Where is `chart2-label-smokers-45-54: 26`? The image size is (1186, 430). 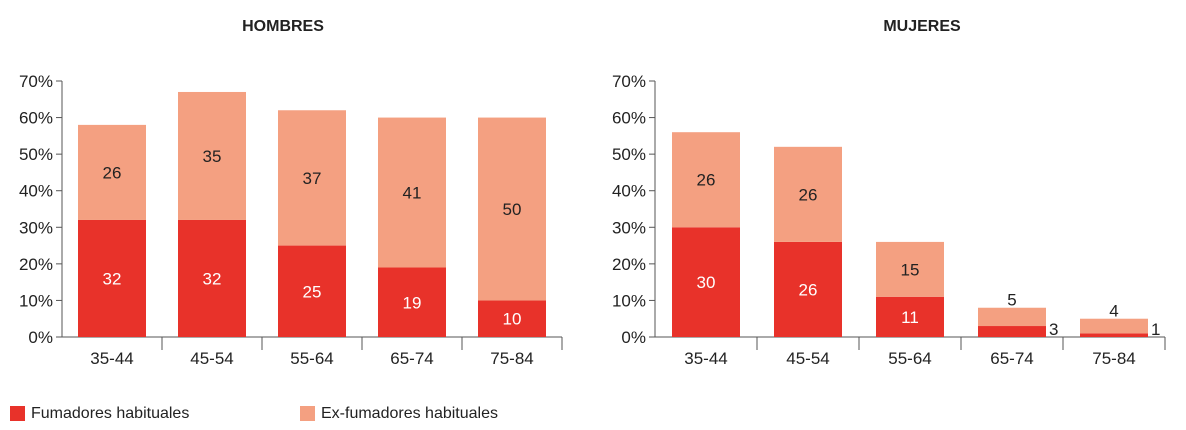 chart2-label-smokers-45-54: 26 is located at coordinates (808, 289).